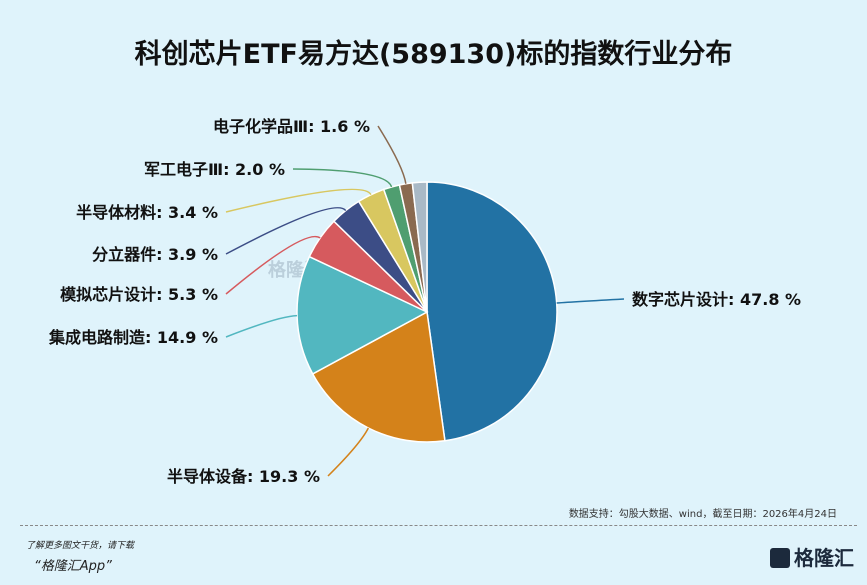  Describe the element at coordinates (80, 546) in the screenshot. I see `promo-line1: 了解更多图文干货，请下载` at that location.